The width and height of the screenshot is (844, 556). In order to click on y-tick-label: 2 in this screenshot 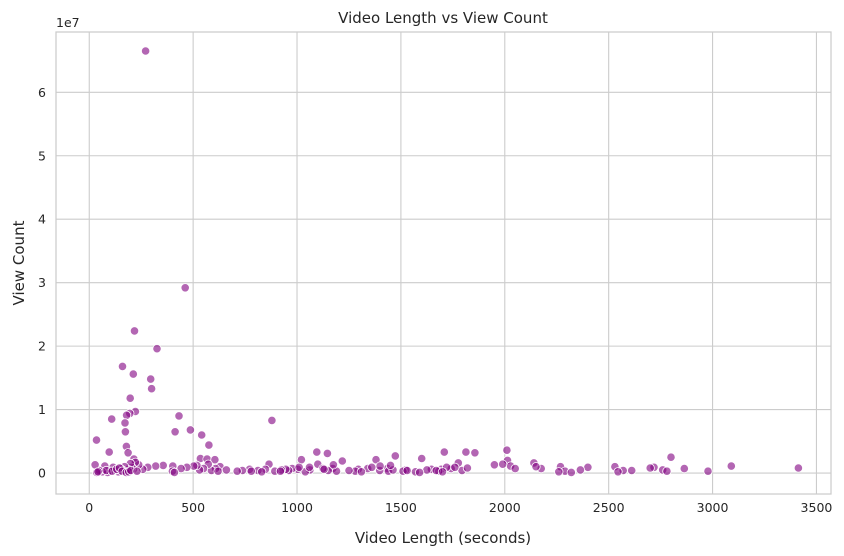, I will do `click(42, 346)`.